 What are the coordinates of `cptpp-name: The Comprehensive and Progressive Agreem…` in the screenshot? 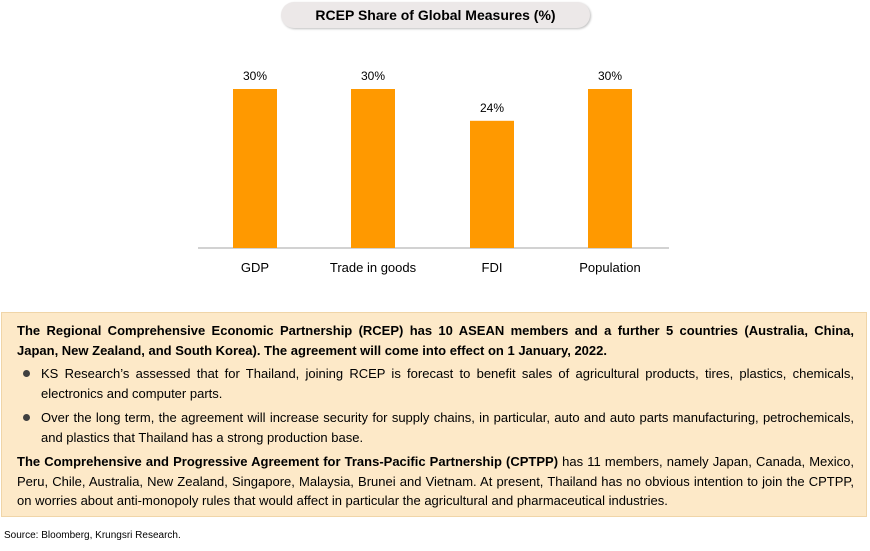 It's located at (288, 461).